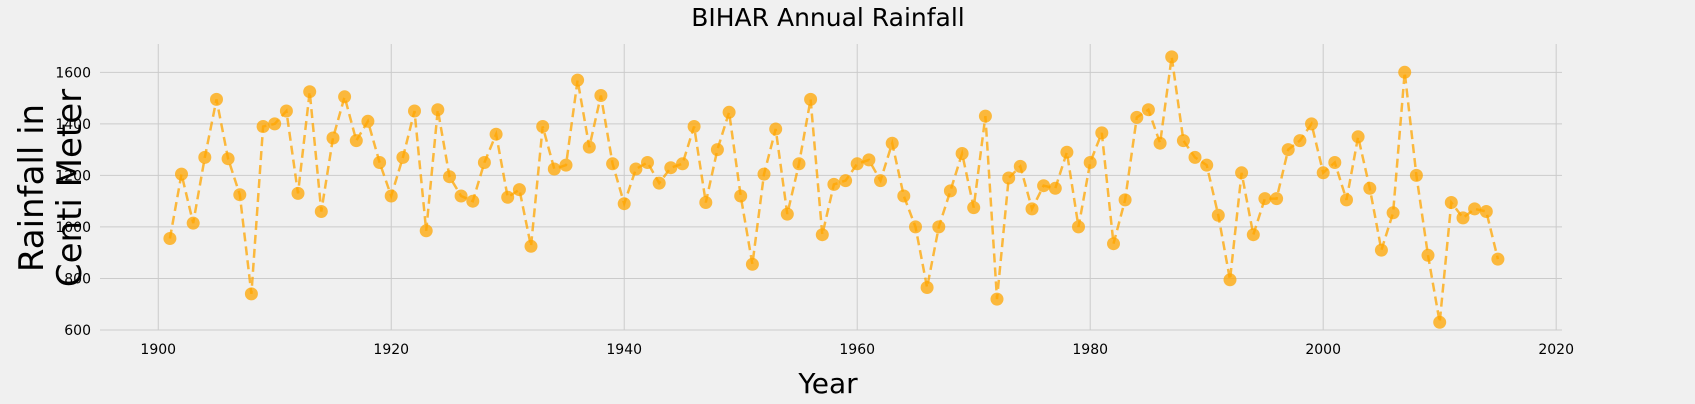 The width and height of the screenshot is (1695, 404). What do you see at coordinates (1277, 199) in the screenshot?
I see `data-point-1996` at bounding box center [1277, 199].